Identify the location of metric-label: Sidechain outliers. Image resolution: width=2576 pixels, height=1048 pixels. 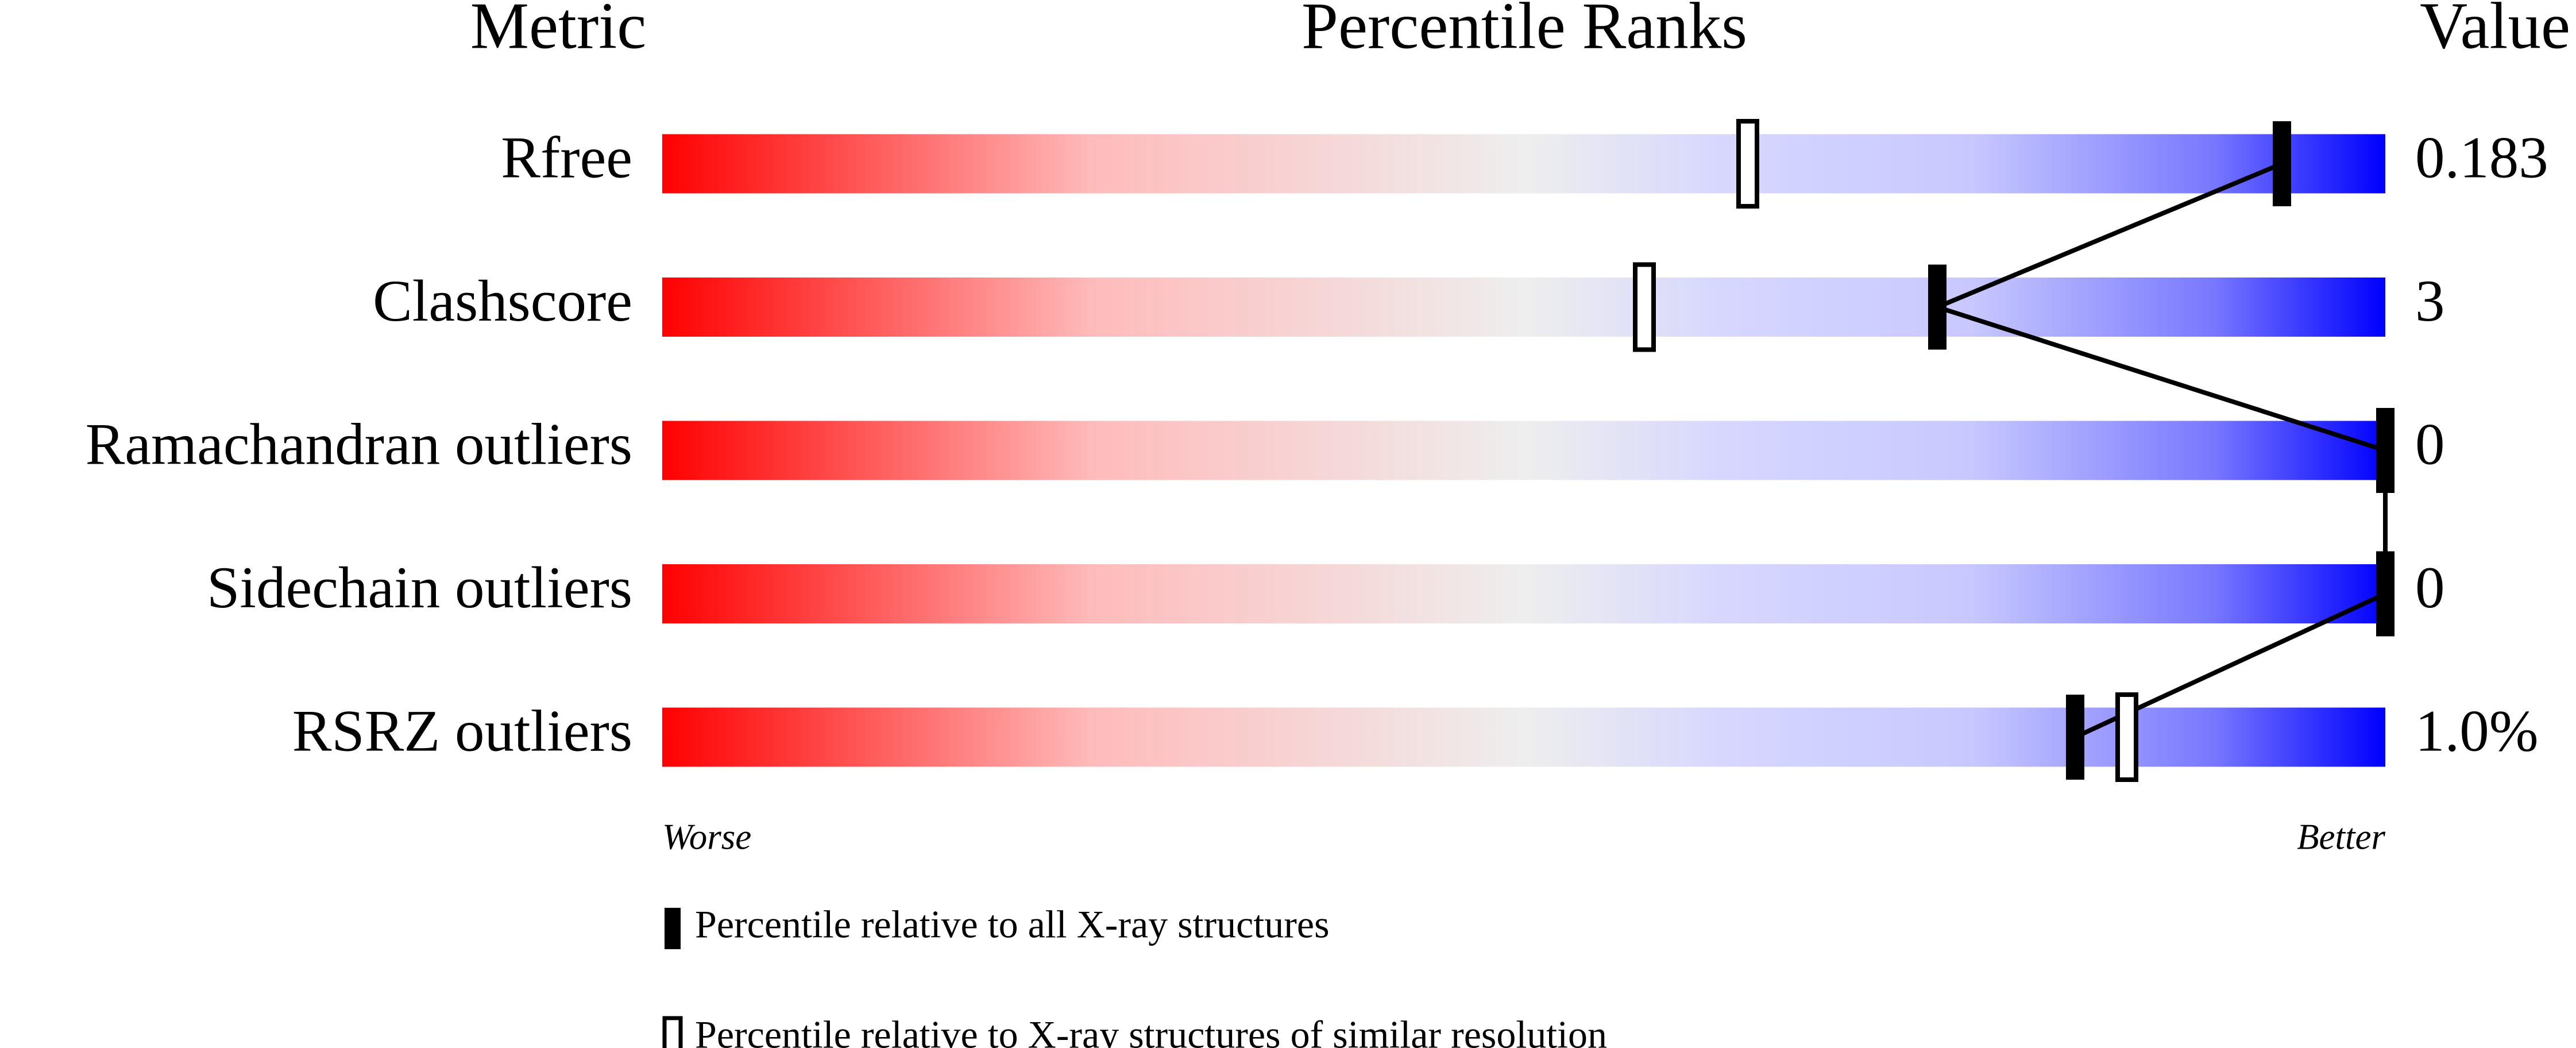
(419, 588).